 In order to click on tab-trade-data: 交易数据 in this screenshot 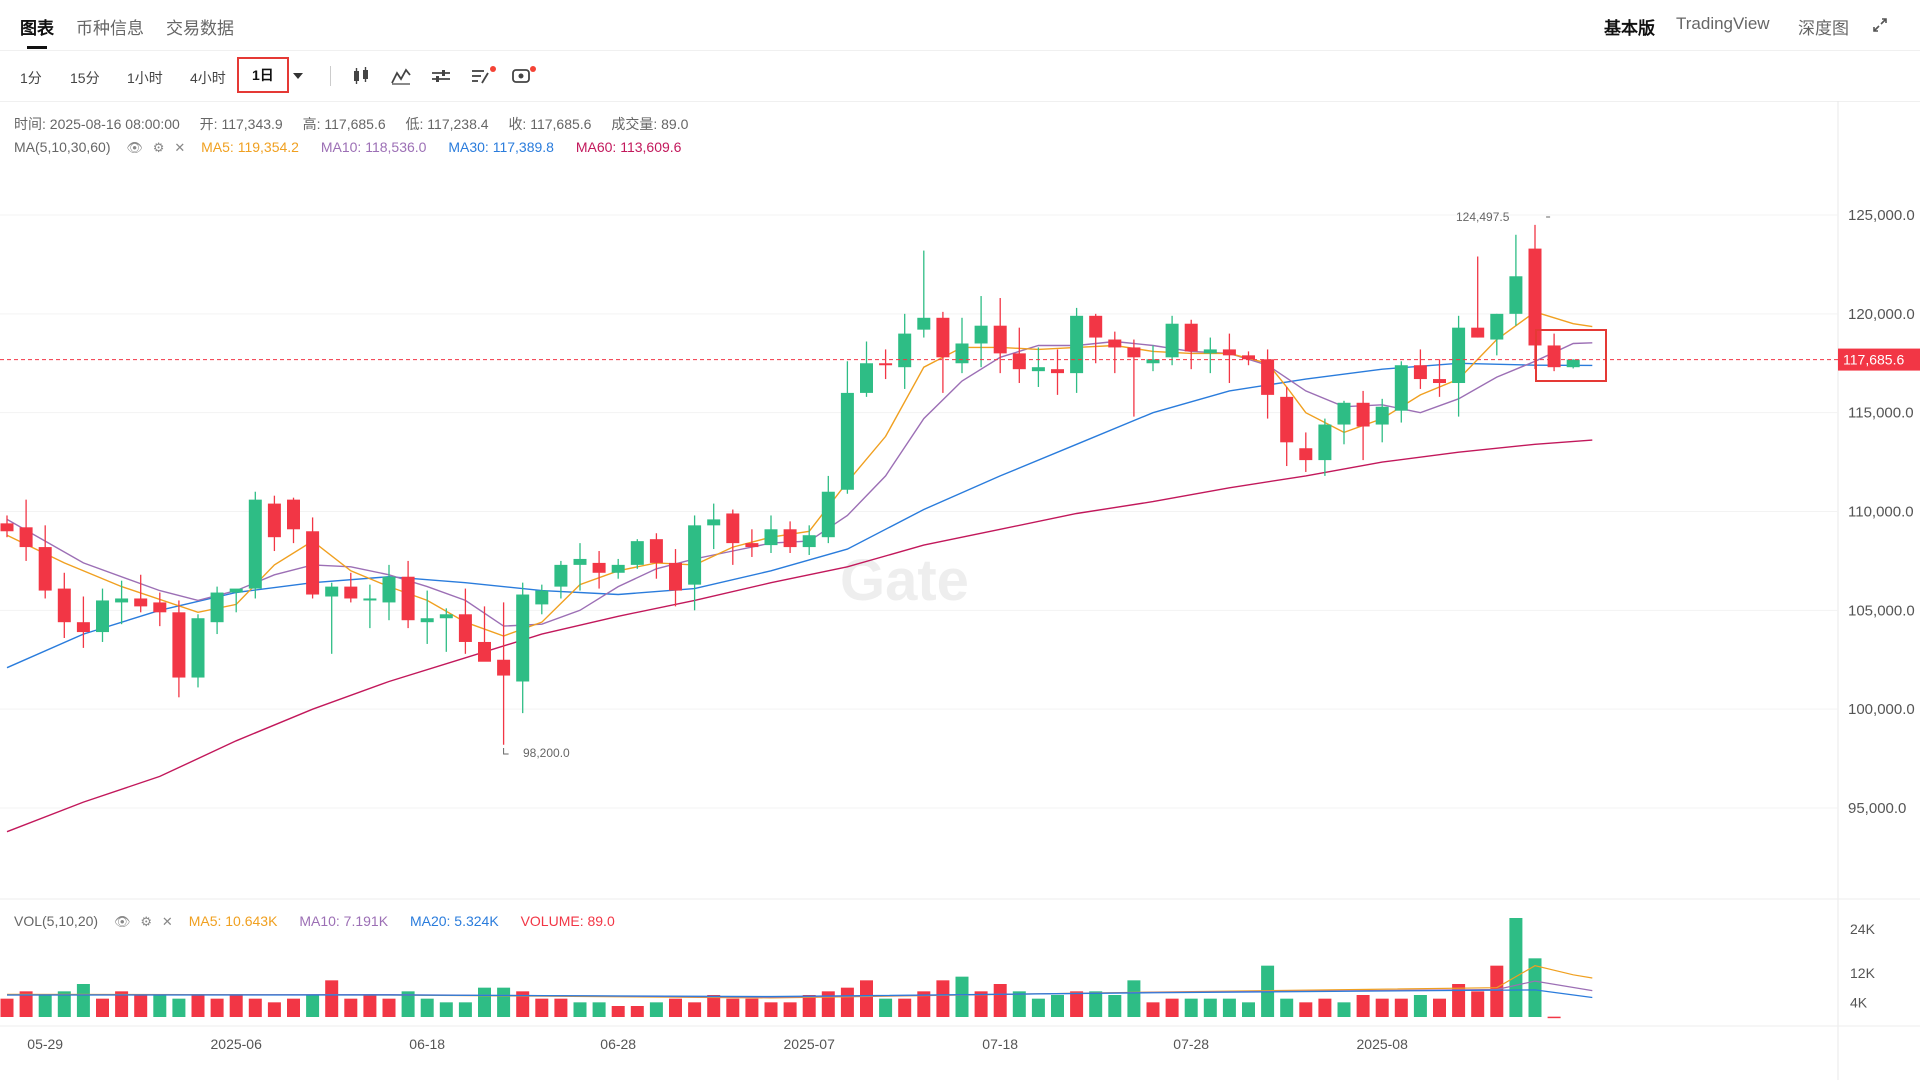, I will do `click(200, 28)`.